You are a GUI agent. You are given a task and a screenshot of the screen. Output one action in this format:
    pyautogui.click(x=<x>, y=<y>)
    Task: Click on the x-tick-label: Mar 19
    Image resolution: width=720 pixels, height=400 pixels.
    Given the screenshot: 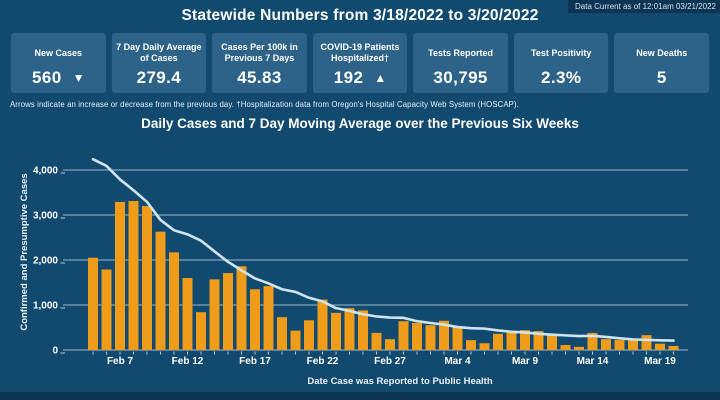 What is the action you would take?
    pyautogui.click(x=660, y=361)
    